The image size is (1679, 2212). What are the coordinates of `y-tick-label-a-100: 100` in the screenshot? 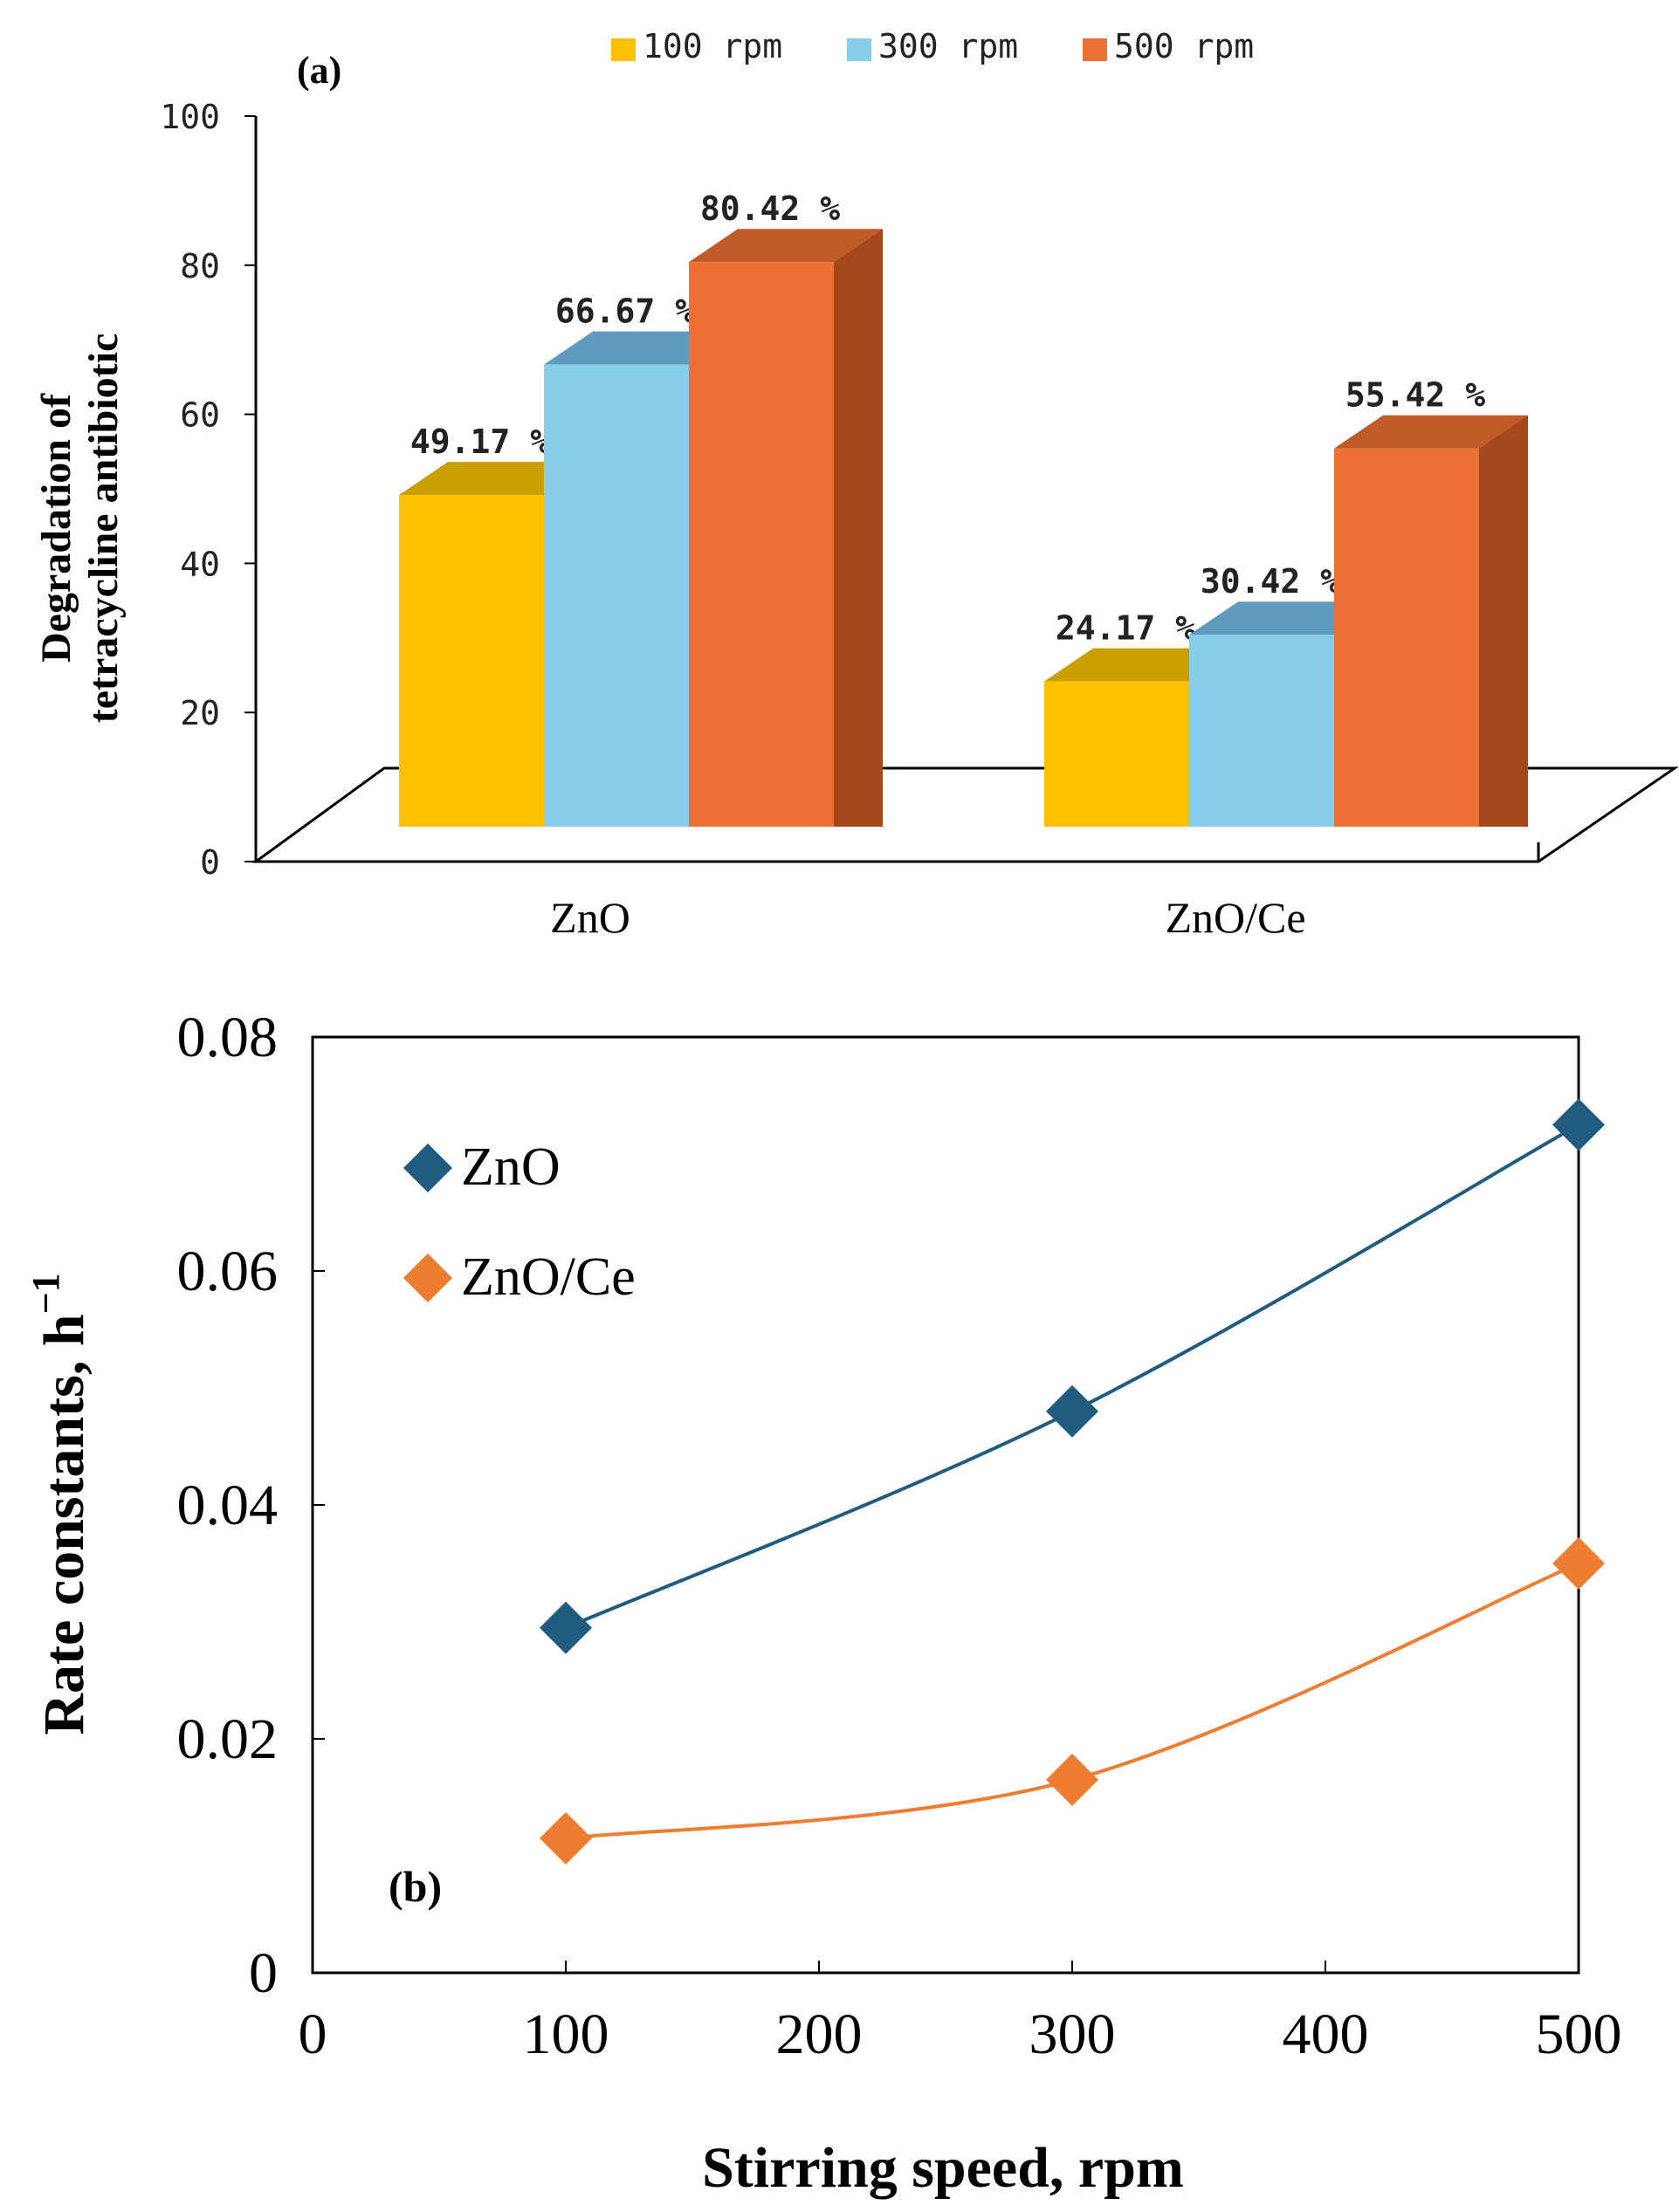 It's located at (190, 117).